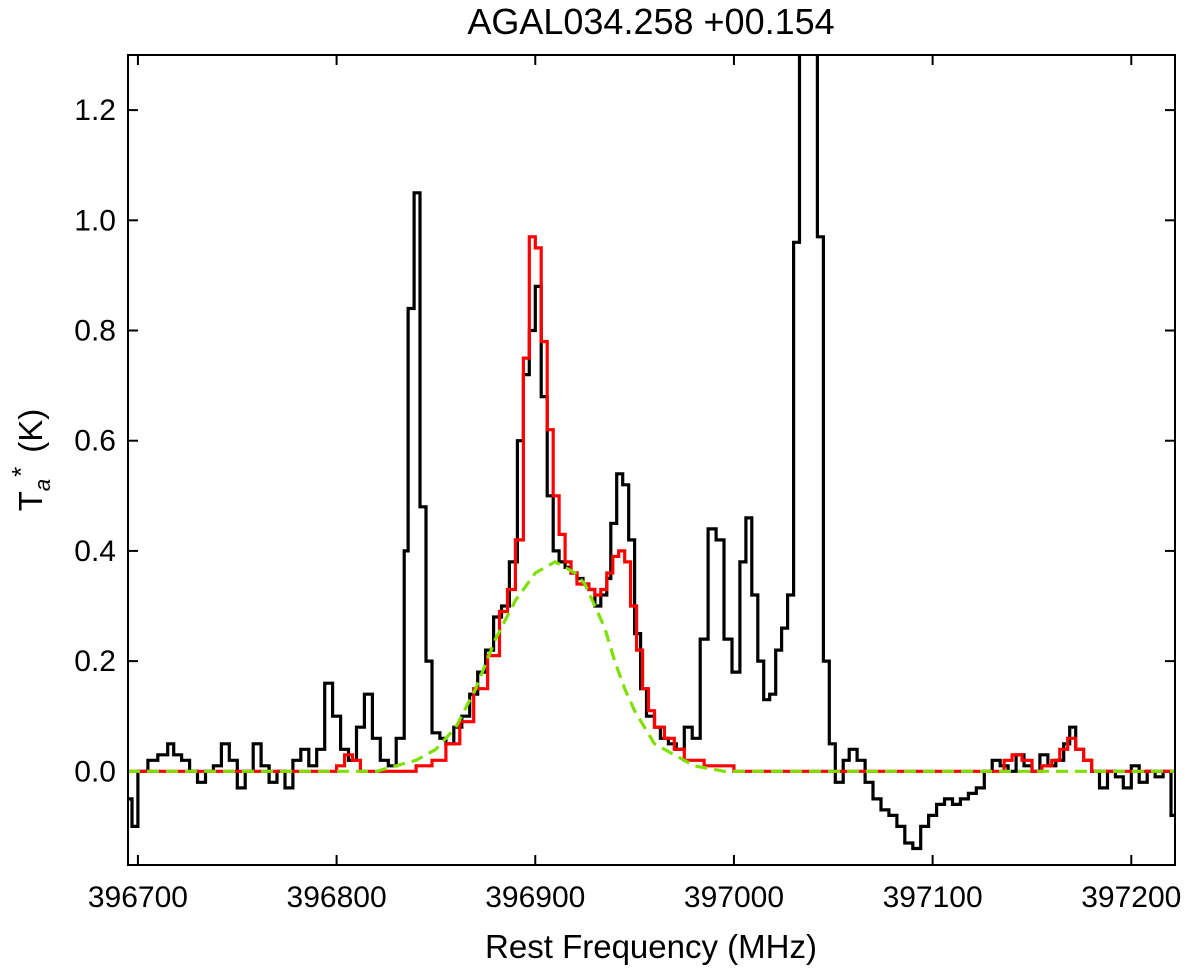 The width and height of the screenshot is (1200, 979). What do you see at coordinates (337, 897) in the screenshot?
I see `x-tick-label: 396800` at bounding box center [337, 897].